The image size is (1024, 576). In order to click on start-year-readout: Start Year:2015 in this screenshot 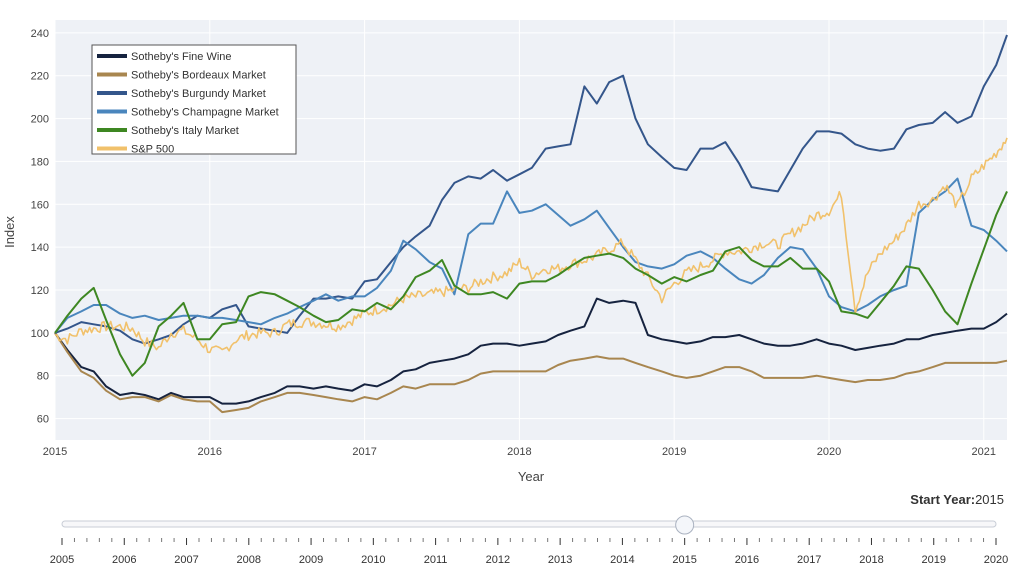, I will do `click(957, 499)`.